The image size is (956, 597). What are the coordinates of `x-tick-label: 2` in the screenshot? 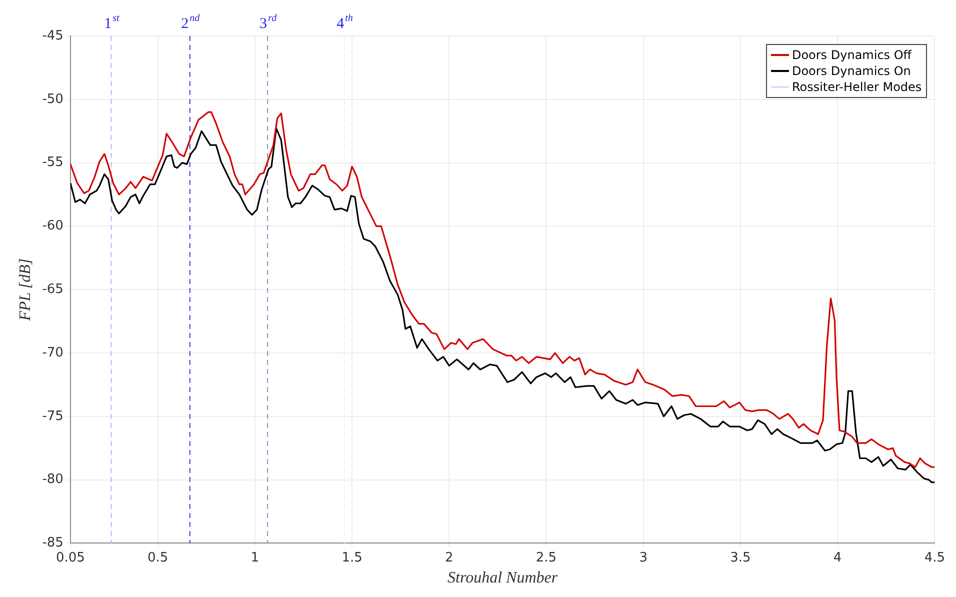 It's located at (449, 558).